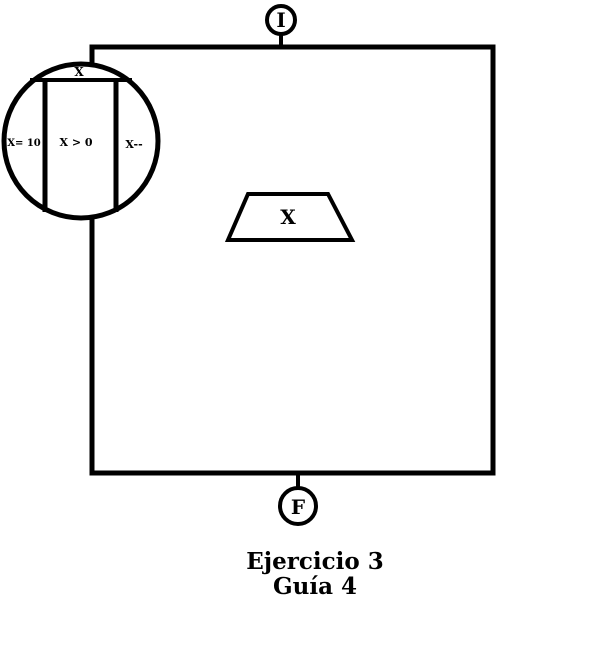 This screenshot has height=650, width=600. I want to click on loop-symbol: X X= 10 X > 0 X--, so click(81, 141).